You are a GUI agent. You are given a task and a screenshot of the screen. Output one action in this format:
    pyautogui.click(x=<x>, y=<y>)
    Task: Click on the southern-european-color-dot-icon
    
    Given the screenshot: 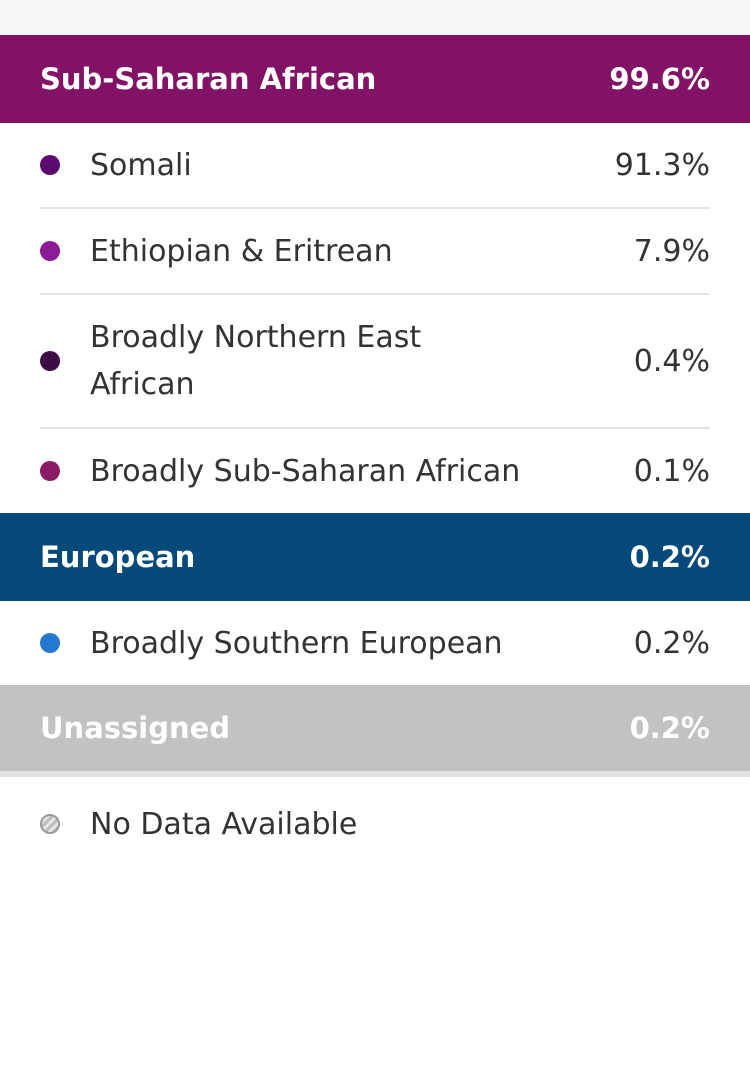 What is the action you would take?
    pyautogui.click(x=50, y=643)
    